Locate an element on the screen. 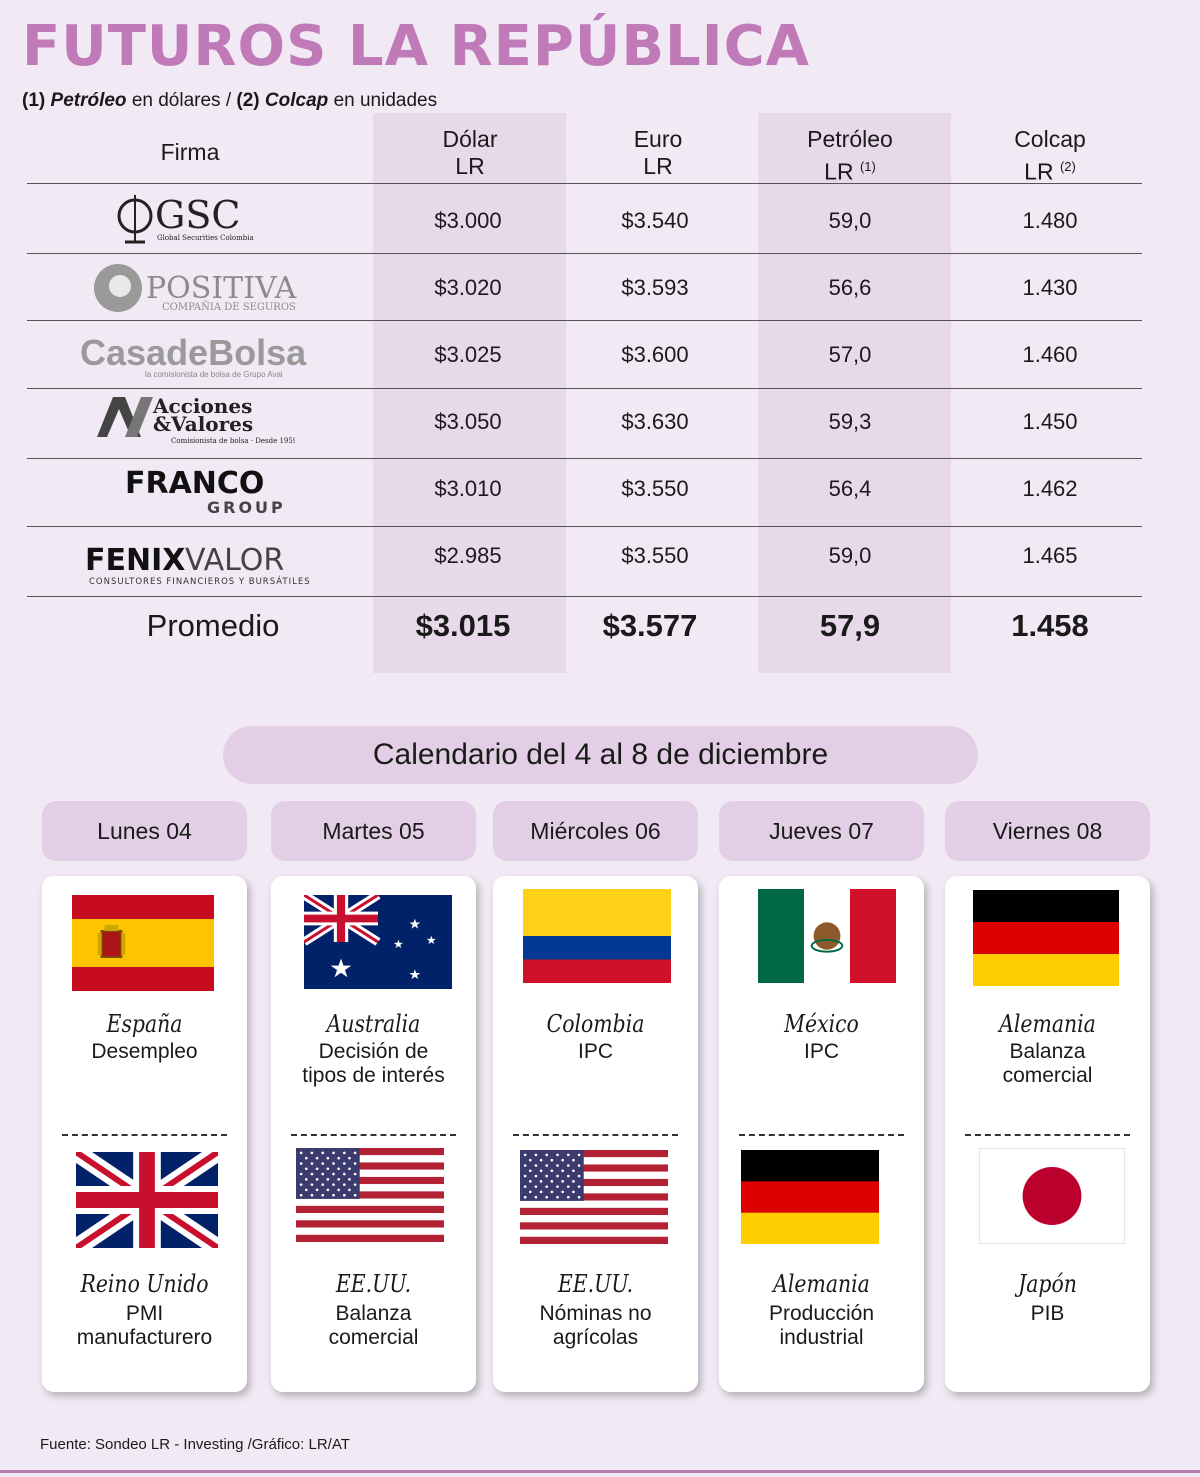  event-line: PIB is located at coordinates (1047, 1313).